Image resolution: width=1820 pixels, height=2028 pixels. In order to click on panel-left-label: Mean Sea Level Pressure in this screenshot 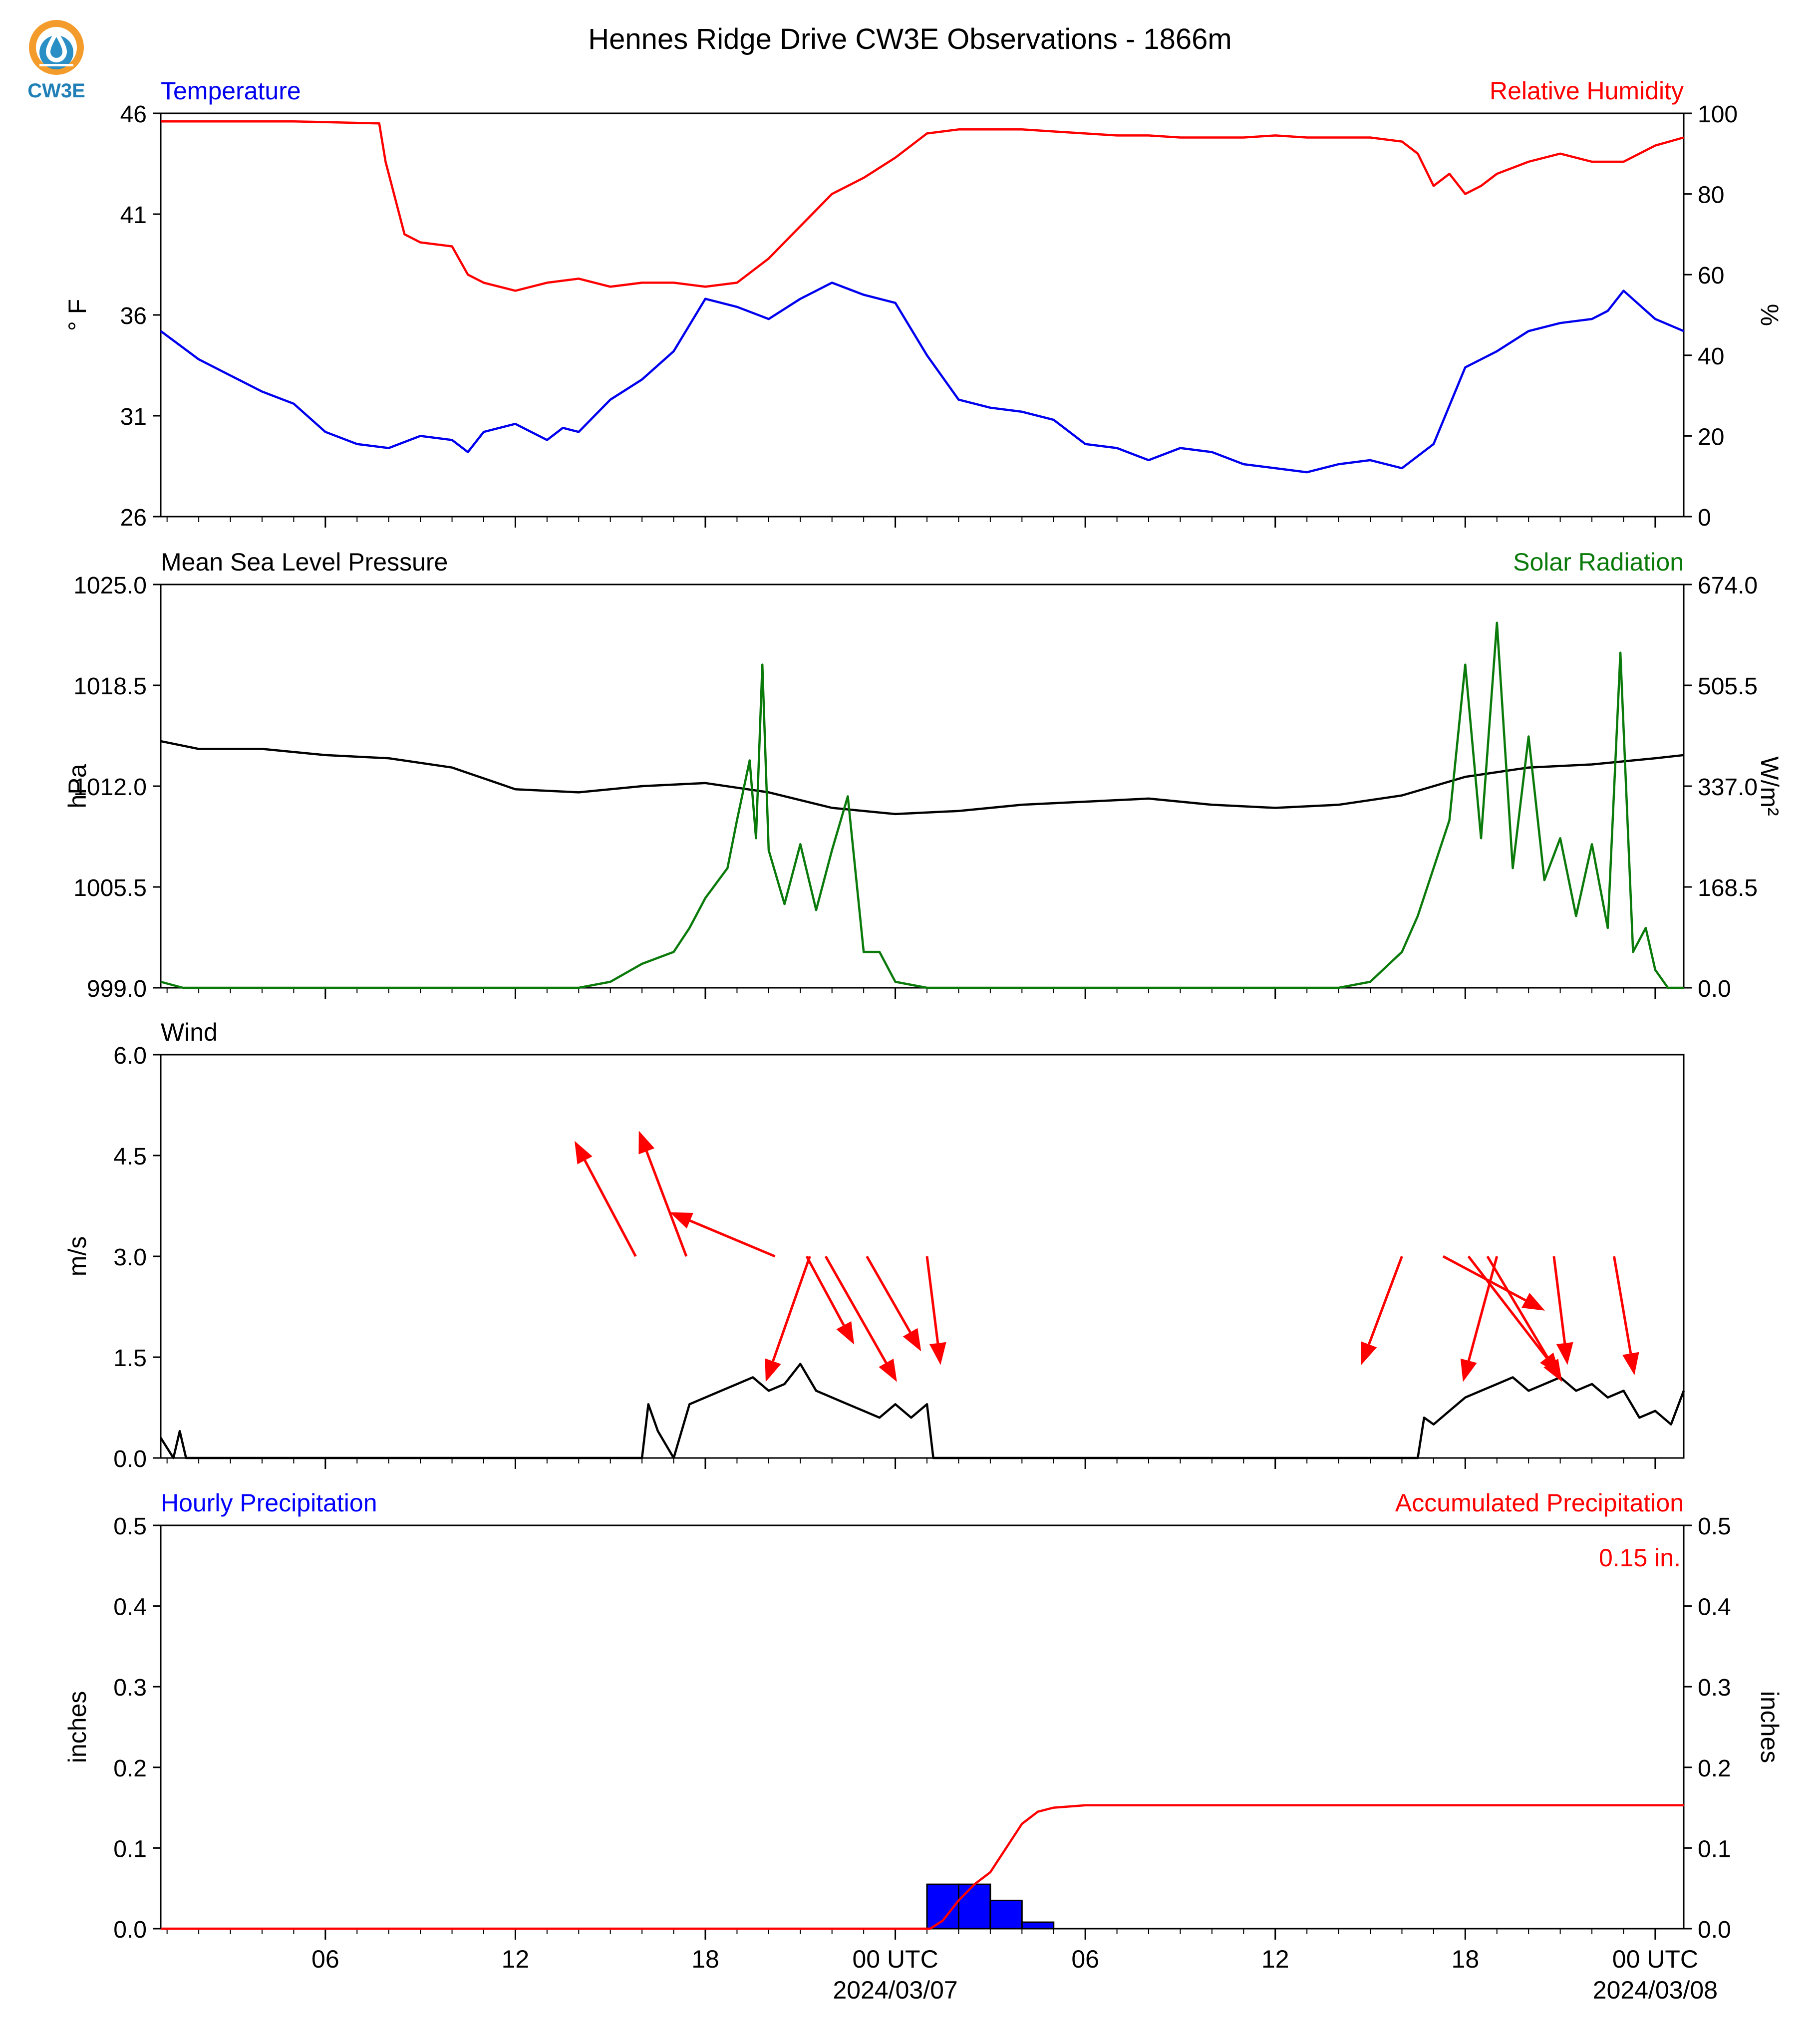, I will do `click(304, 562)`.